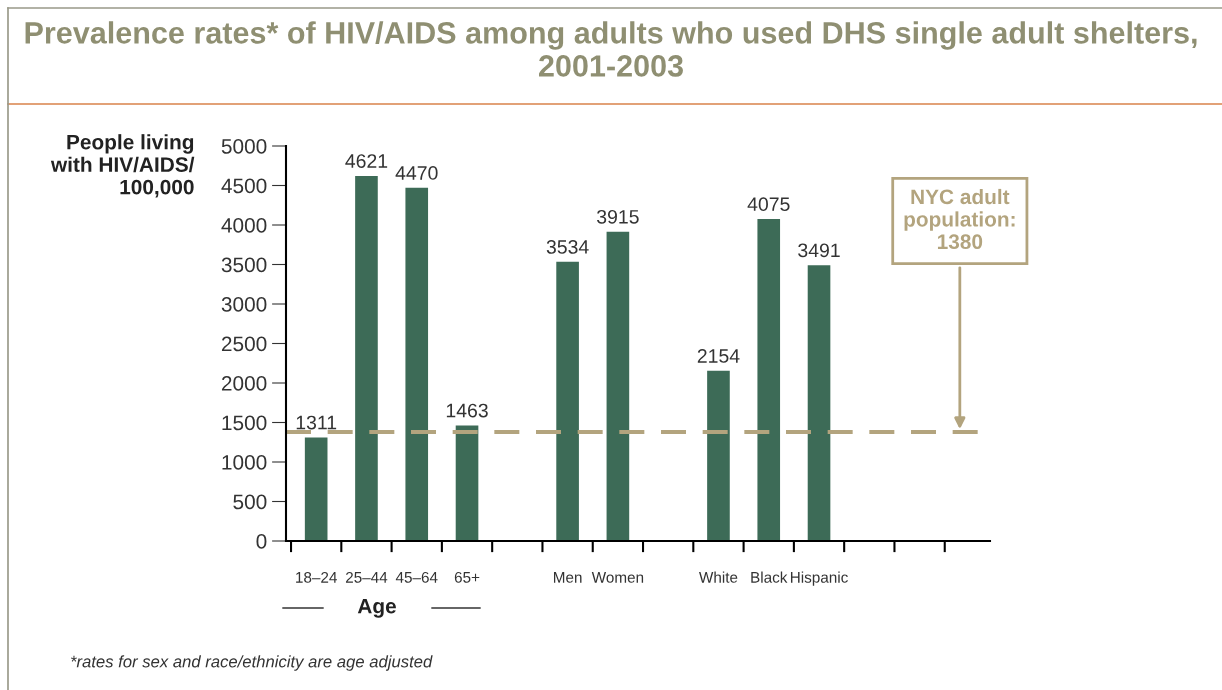 This screenshot has height=690, width=1222. I want to click on data-label: 3915, so click(618, 216).